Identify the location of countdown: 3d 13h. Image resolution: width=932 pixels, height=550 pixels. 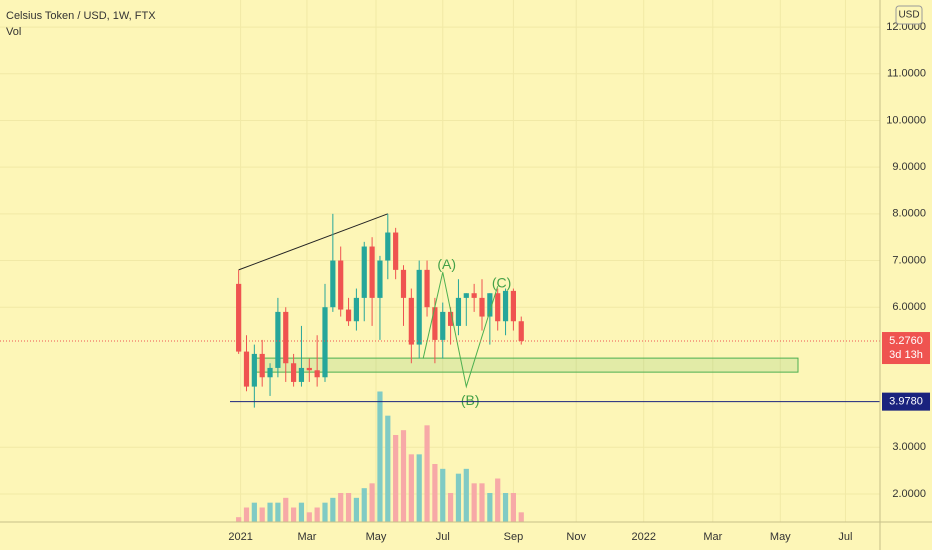
(906, 355).